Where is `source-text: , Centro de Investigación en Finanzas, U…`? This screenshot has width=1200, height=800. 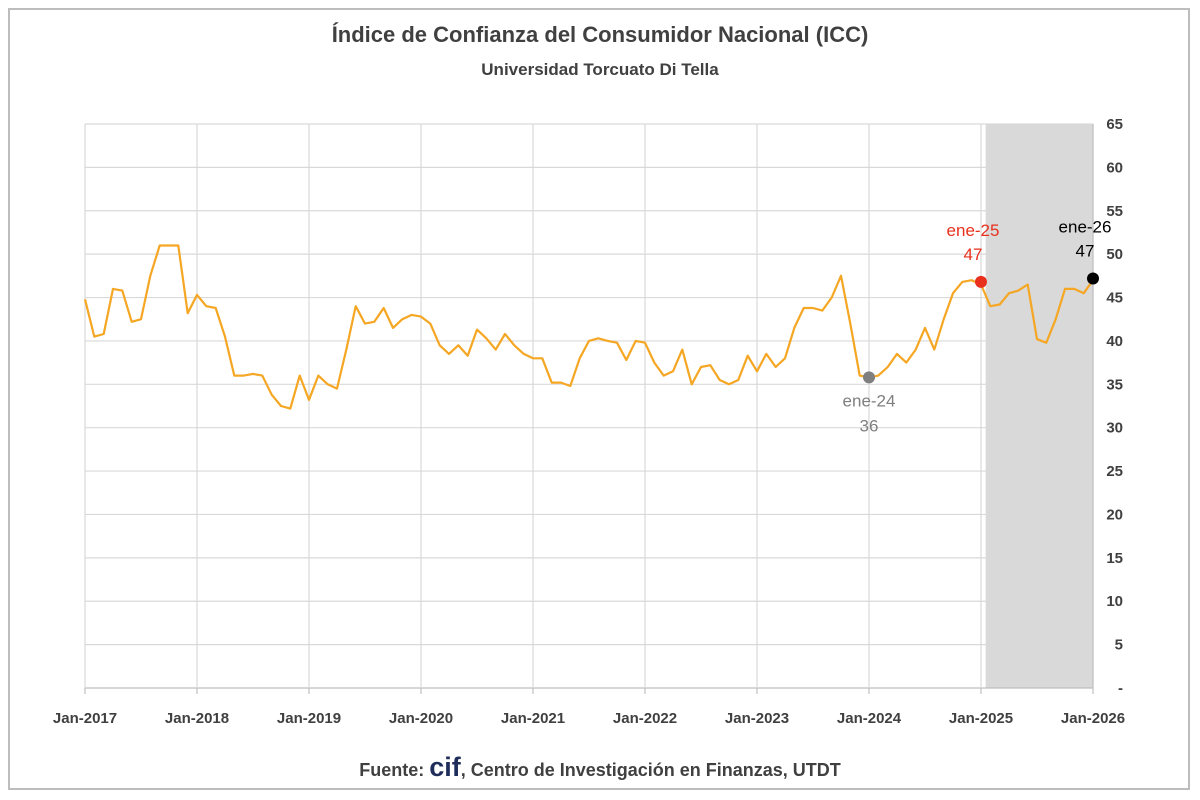 source-text: , Centro de Investigación en Finanzas, U… is located at coordinates (650, 770).